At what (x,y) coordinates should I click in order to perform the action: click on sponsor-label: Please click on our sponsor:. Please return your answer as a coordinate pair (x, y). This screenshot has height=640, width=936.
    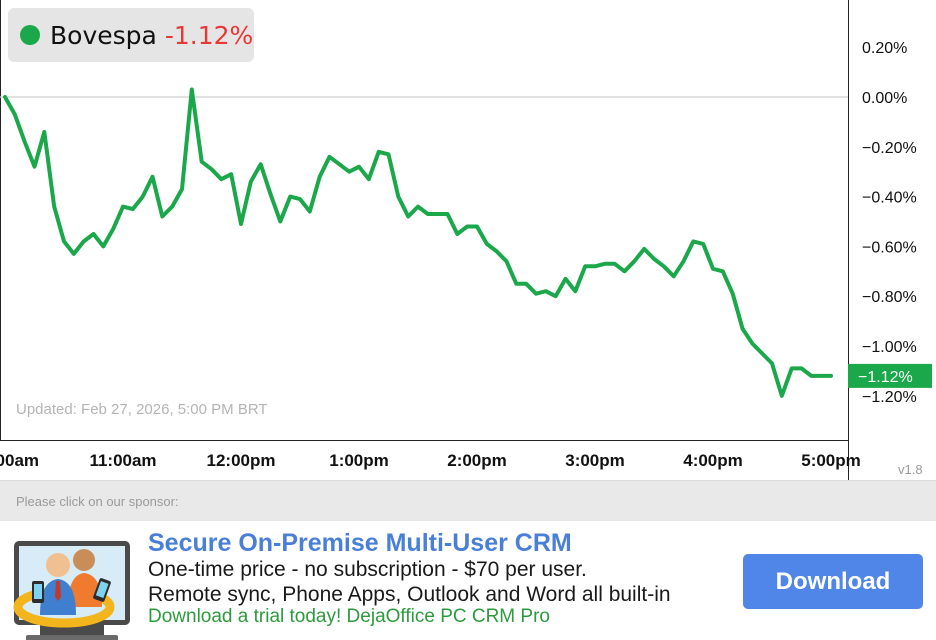
    Looking at the image, I should click on (97, 501).